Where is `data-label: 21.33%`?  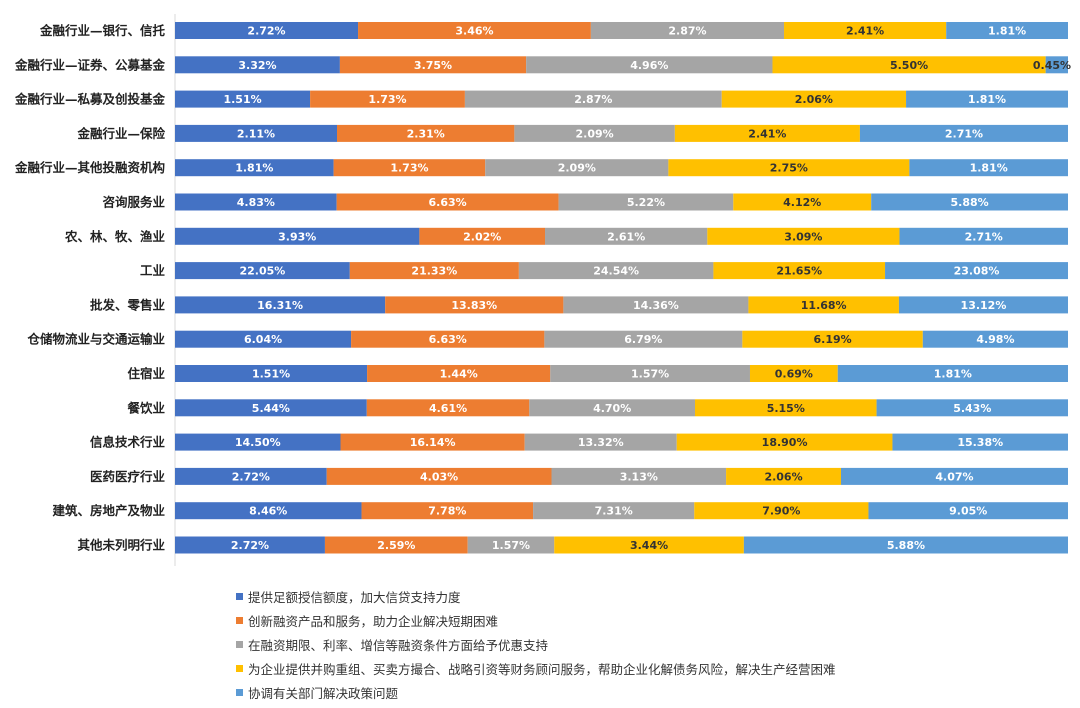 data-label: 21.33% is located at coordinates (434, 271).